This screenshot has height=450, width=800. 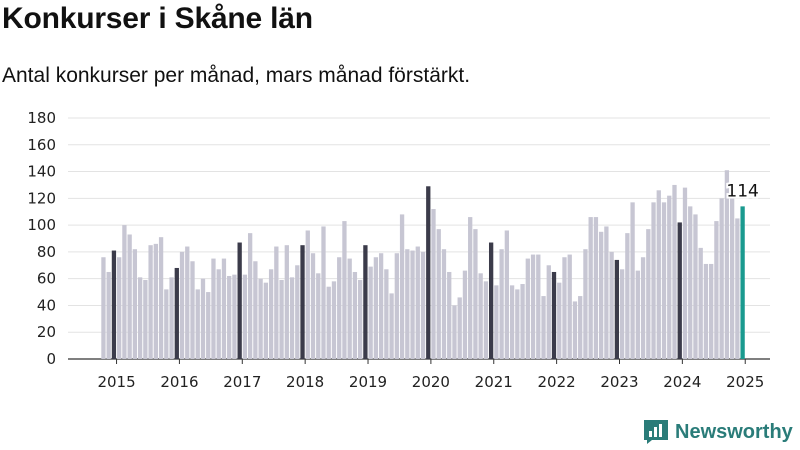 I want to click on newsworthy-logo-icon, so click(x=656, y=432).